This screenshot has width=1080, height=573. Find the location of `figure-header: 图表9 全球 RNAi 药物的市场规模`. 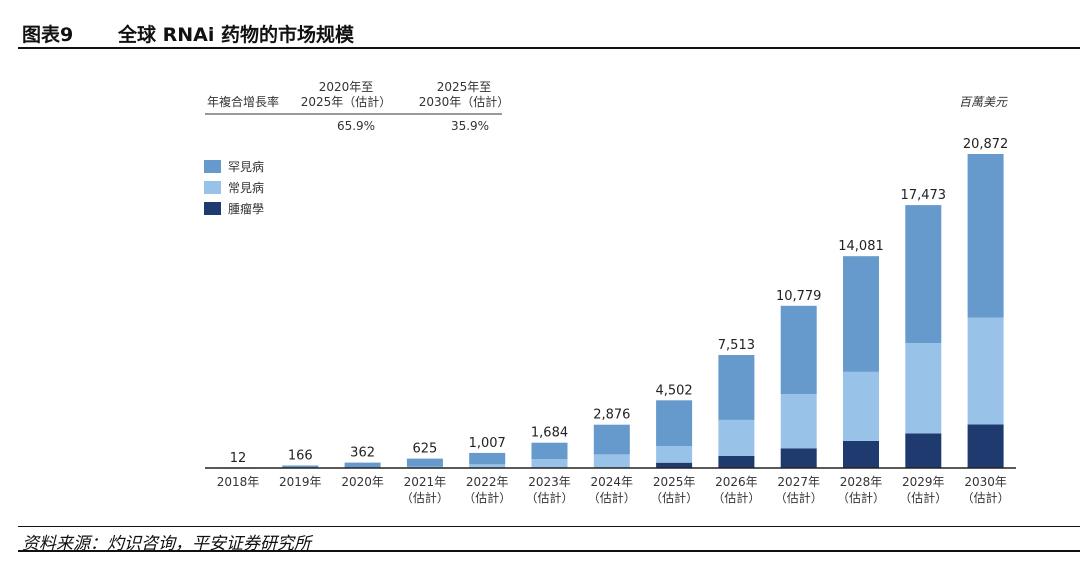

figure-header: 图表9 全球 RNAi 药物的市场规模 is located at coordinates (540, 24).